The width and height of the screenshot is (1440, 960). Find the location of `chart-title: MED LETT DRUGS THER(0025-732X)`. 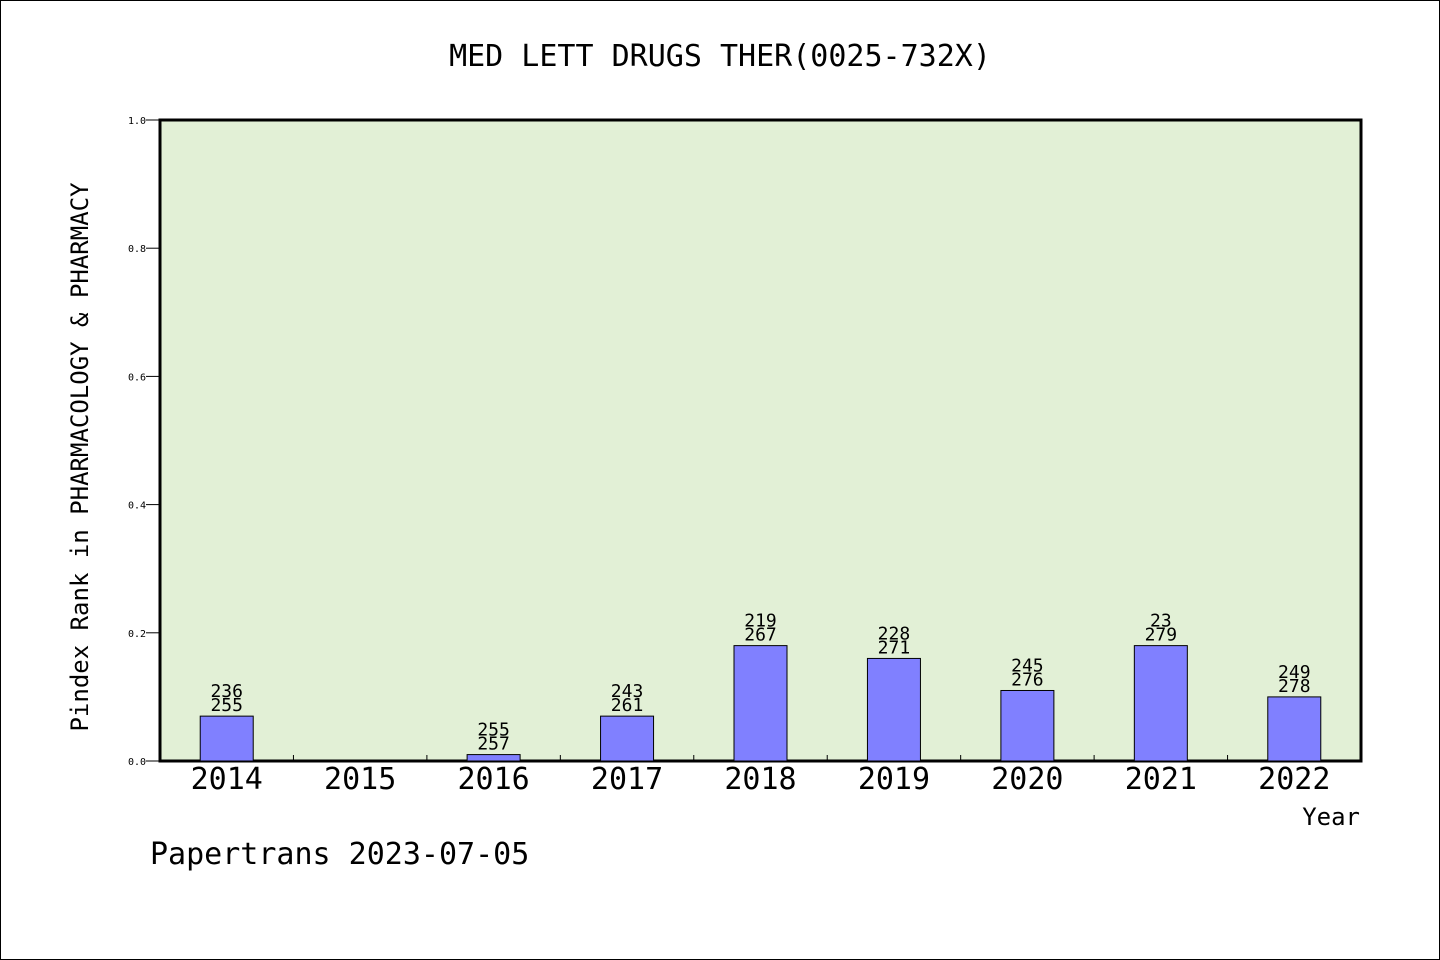

chart-title: MED LETT DRUGS THER(0025-732X) is located at coordinates (720, 56).